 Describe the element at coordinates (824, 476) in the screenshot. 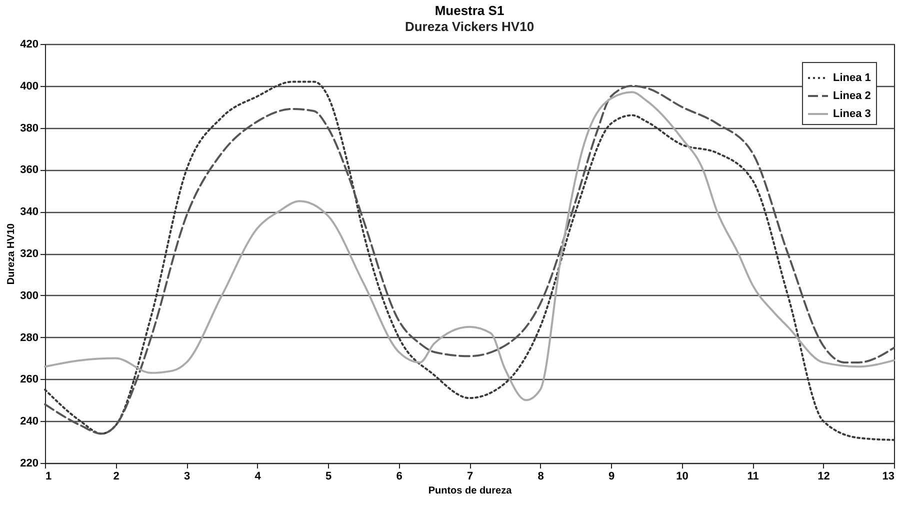

I see `x-tick-label: 12` at that location.